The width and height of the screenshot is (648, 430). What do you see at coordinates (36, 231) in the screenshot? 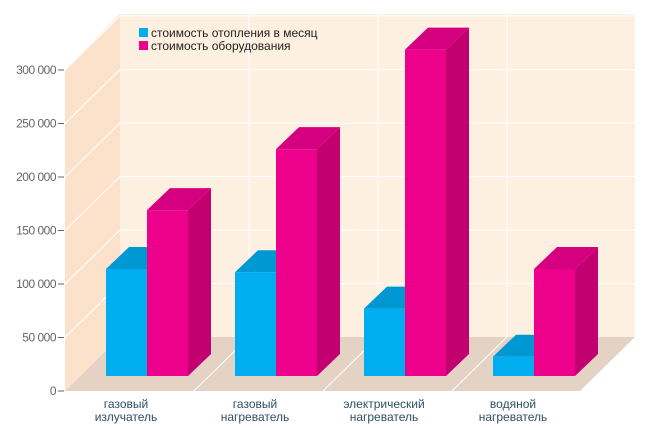
I see `y-tick-label: 150 000` at bounding box center [36, 231].